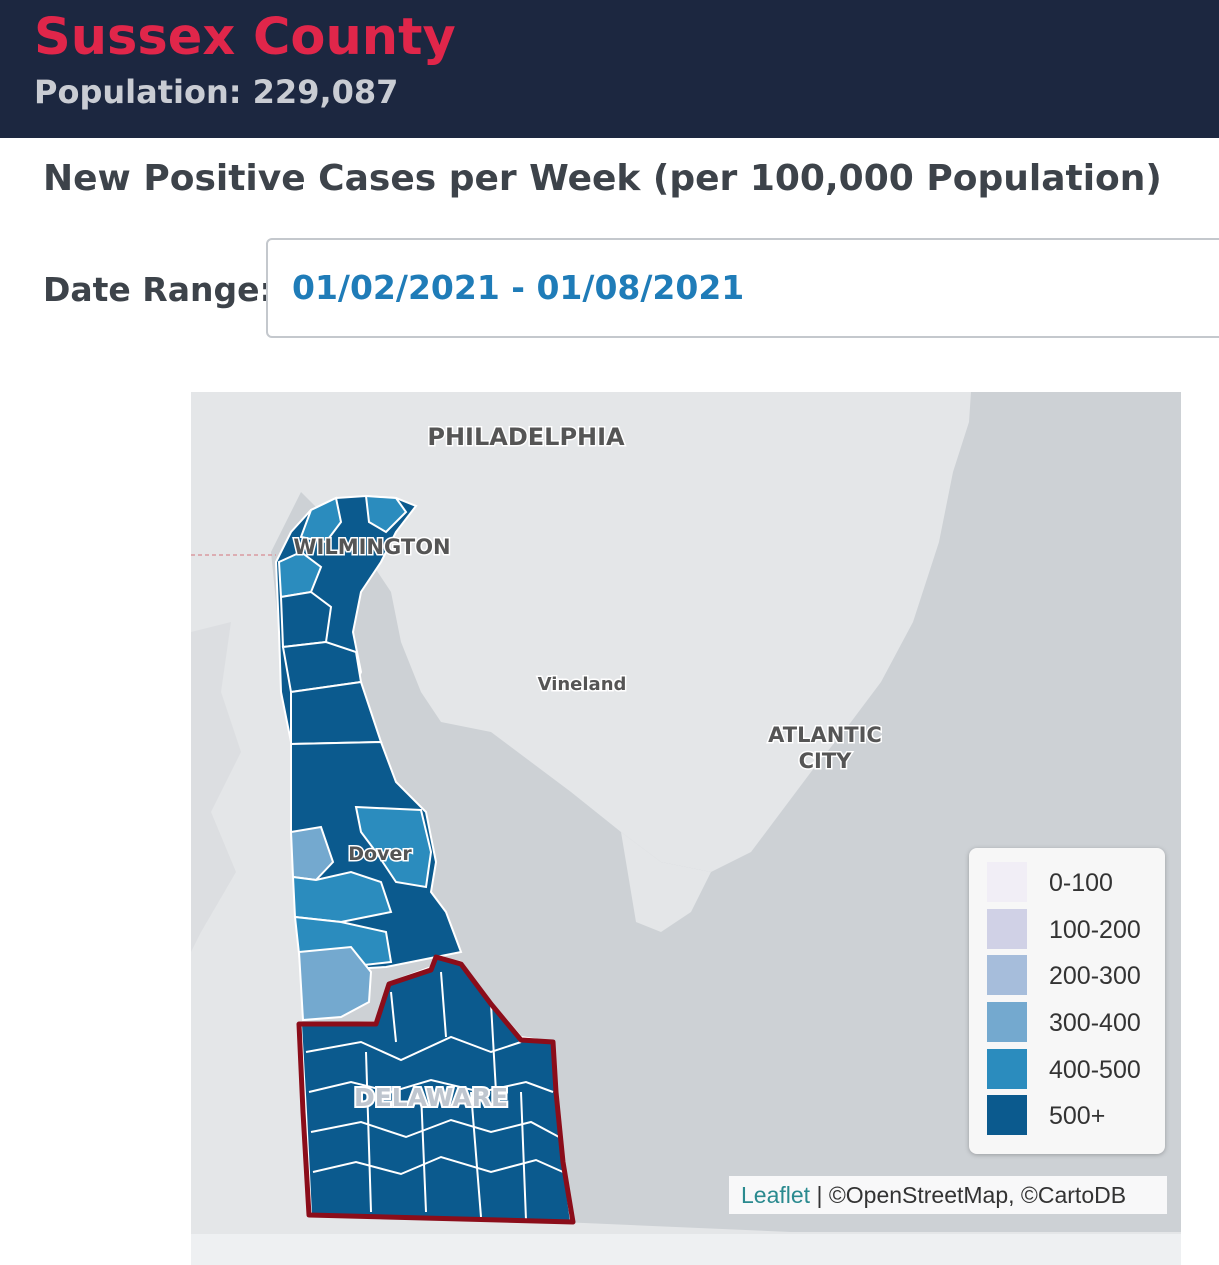 Image resolution: width=1219 pixels, height=1265 pixels. What do you see at coordinates (312, 853) in the screenshot?
I see `kent-zone-b` at bounding box center [312, 853].